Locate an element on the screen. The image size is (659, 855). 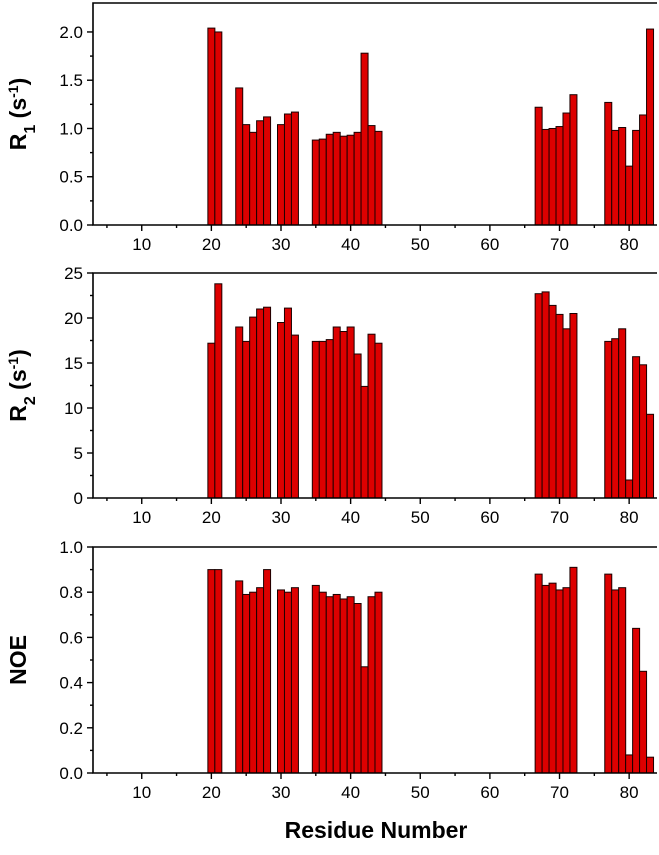
x-tick-label: 60 is located at coordinates (489, 244).